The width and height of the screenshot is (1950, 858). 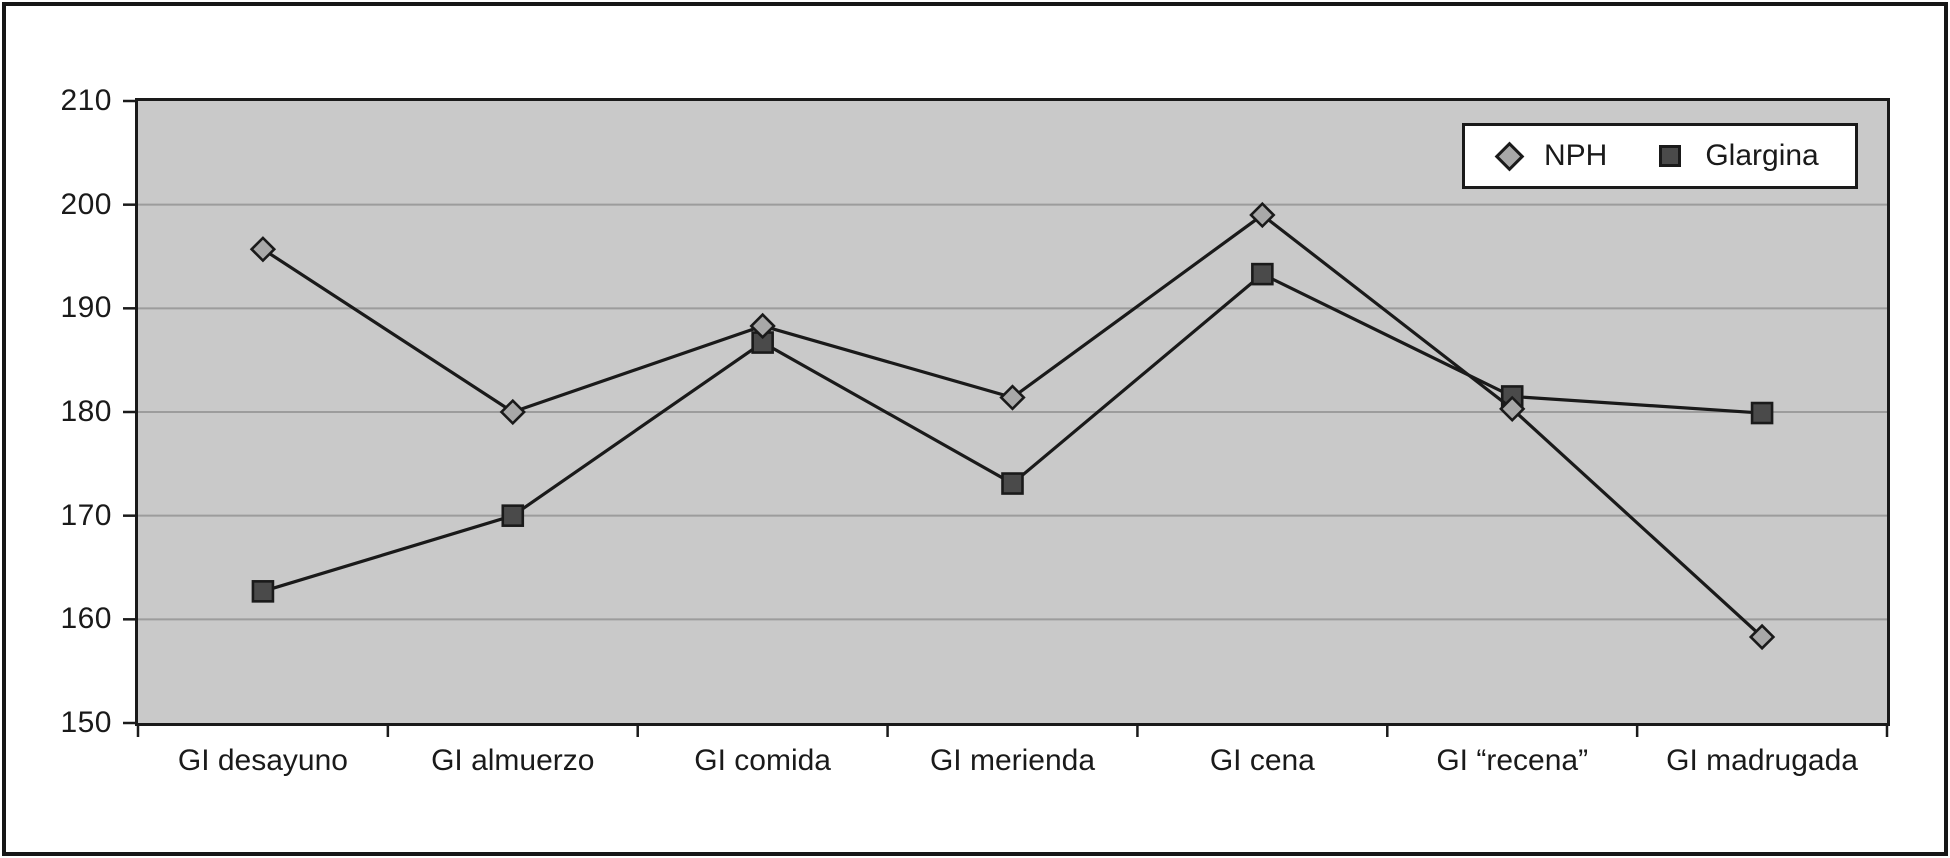 I want to click on y-axis-label: 180, so click(x=86, y=411).